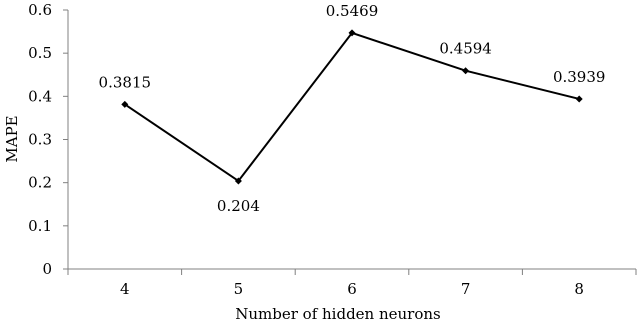 Image resolution: width=644 pixels, height=326 pixels. What do you see at coordinates (47, 269) in the screenshot?
I see `y-tick-label: 0` at bounding box center [47, 269].